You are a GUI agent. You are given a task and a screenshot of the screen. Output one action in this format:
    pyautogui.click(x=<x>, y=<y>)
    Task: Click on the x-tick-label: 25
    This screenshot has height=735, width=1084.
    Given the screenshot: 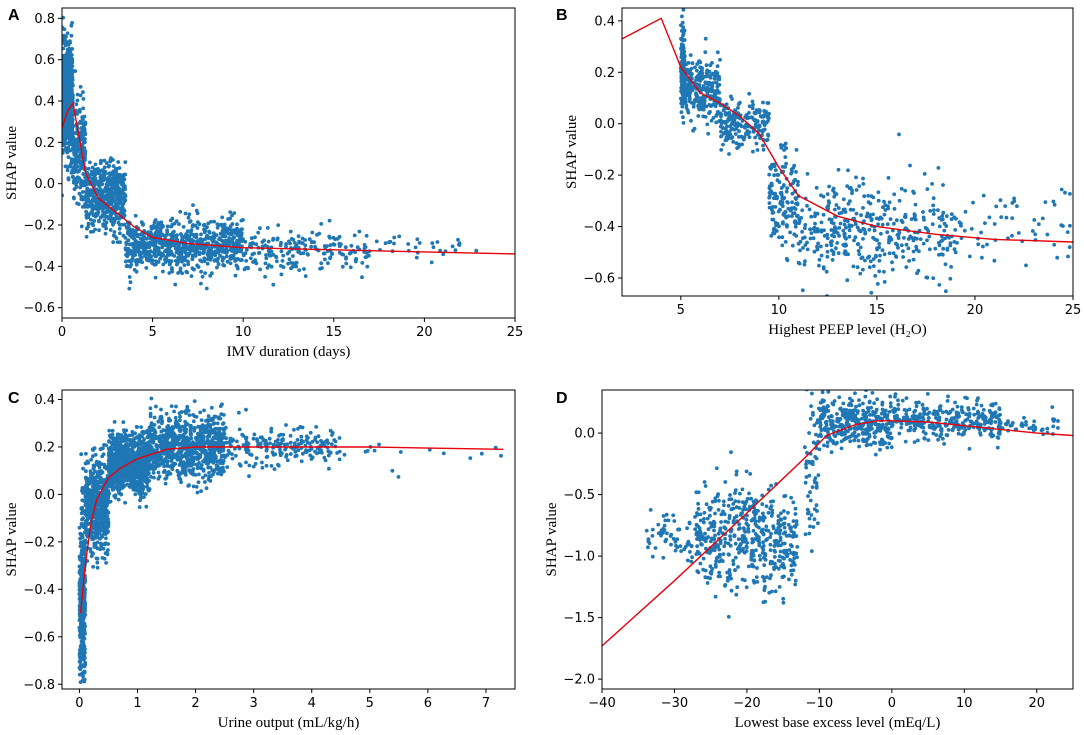 What is the action you would take?
    pyautogui.click(x=515, y=332)
    